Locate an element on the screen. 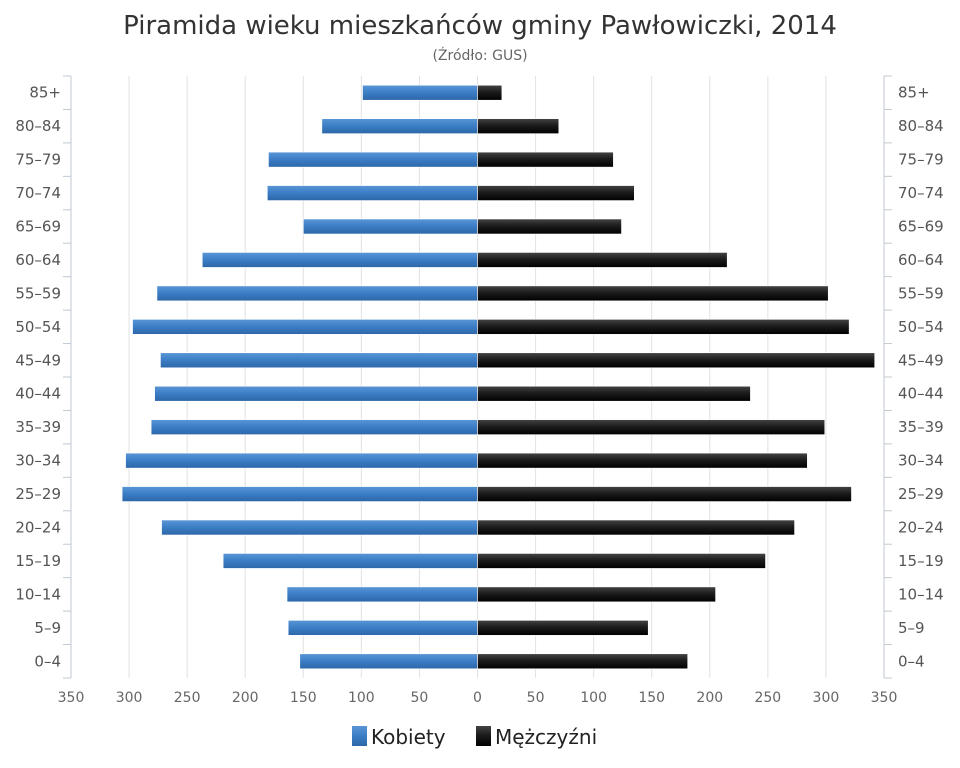 Image resolution: width=960 pixels, height=768 pixels. category-label-left: 35–39 is located at coordinates (38, 427).